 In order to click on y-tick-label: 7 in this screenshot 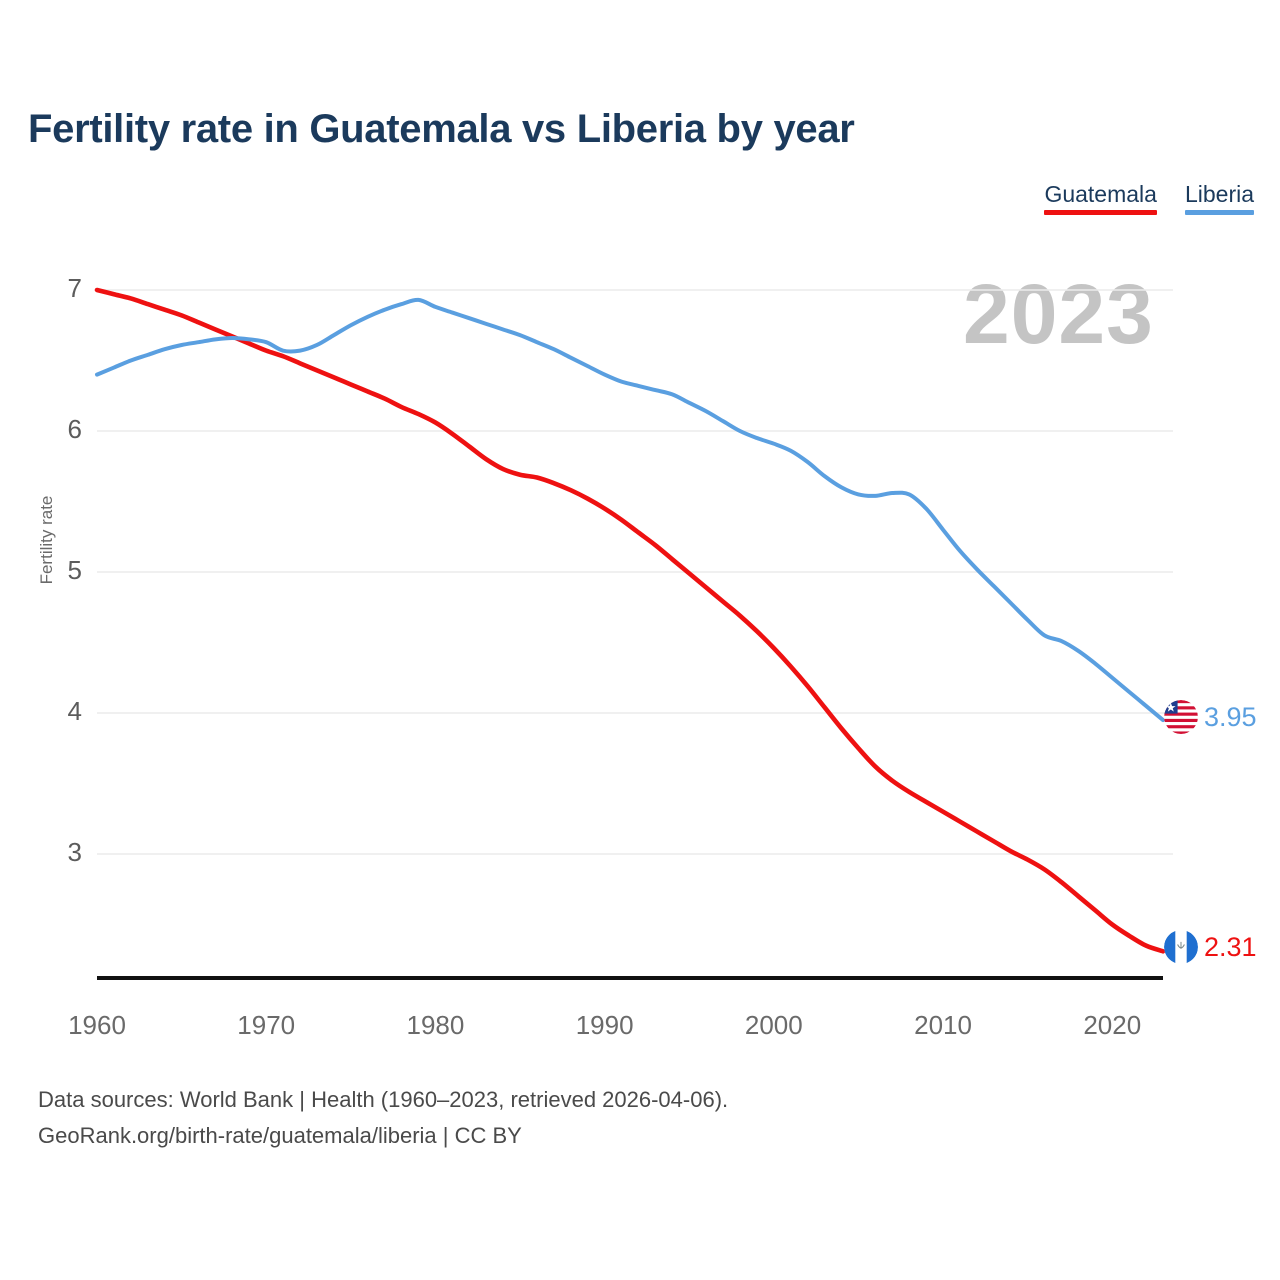, I will do `click(74, 288)`.